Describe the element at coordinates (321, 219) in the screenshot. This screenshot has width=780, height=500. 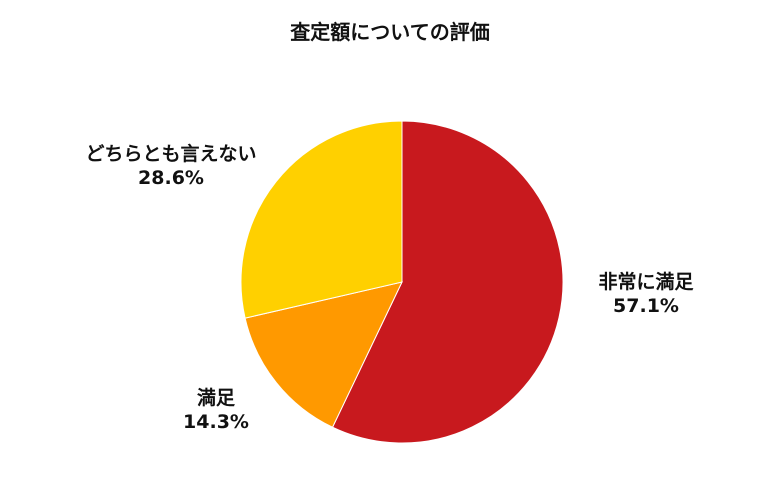
I see `pie-slice-neutral` at that location.